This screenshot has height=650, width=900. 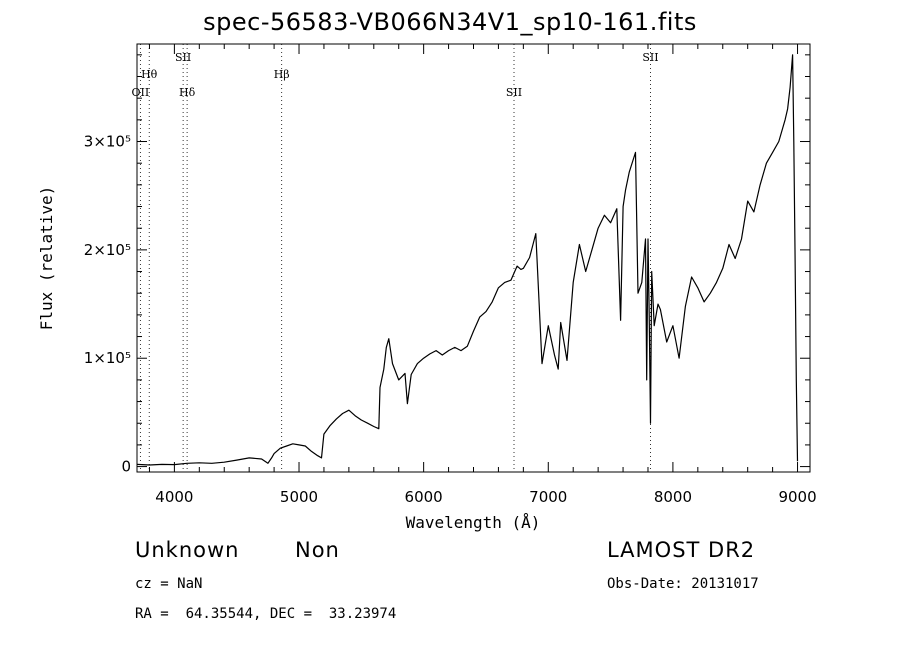 What do you see at coordinates (187, 92) in the screenshot?
I see `line-label-3: Hδ` at bounding box center [187, 92].